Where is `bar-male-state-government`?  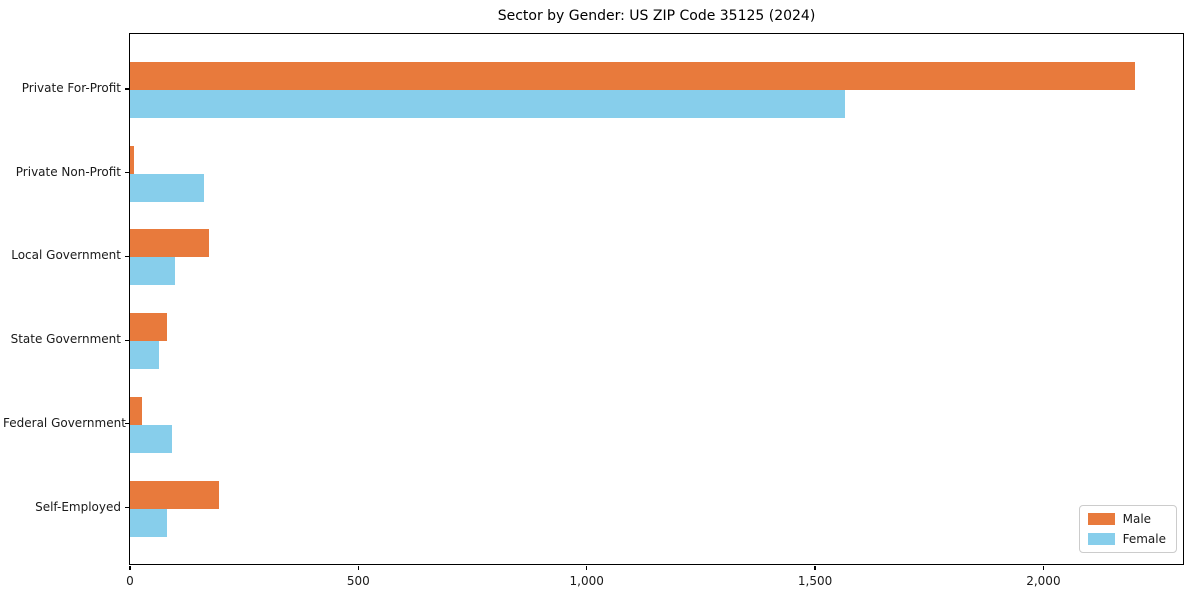 bar-male-state-government is located at coordinates (149, 327).